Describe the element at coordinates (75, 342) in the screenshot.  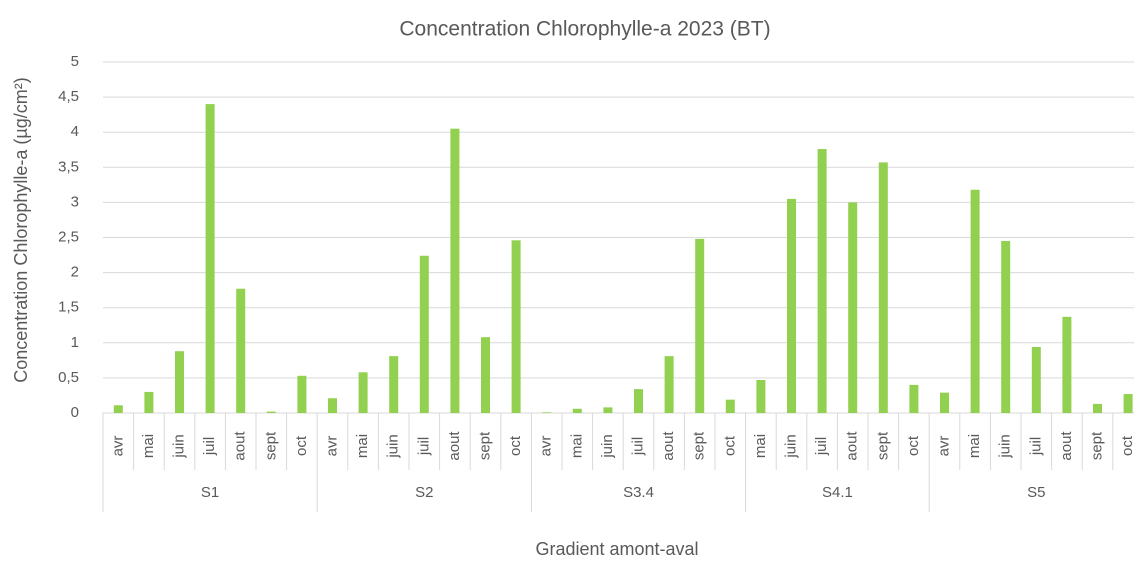
I see `y-tick-label: 1` at that location.